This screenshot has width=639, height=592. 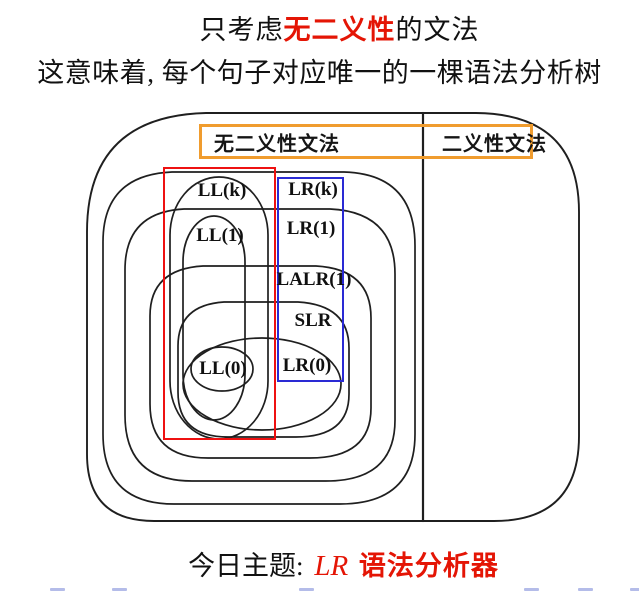 What do you see at coordinates (331, 566) in the screenshot?
I see `footer-lr-math: LR` at bounding box center [331, 566].